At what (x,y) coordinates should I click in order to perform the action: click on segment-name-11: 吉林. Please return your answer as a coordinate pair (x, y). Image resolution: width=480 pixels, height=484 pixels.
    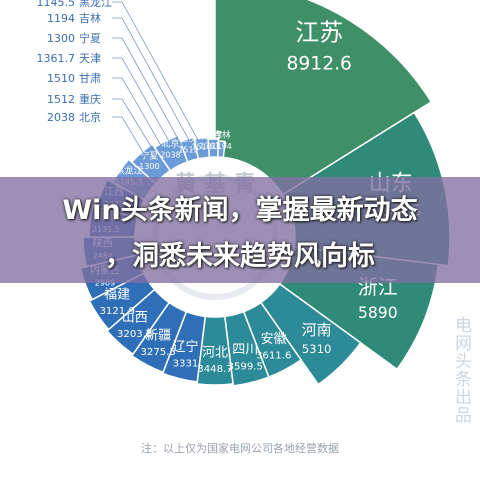
    Looking at the image, I should click on (222, 135).